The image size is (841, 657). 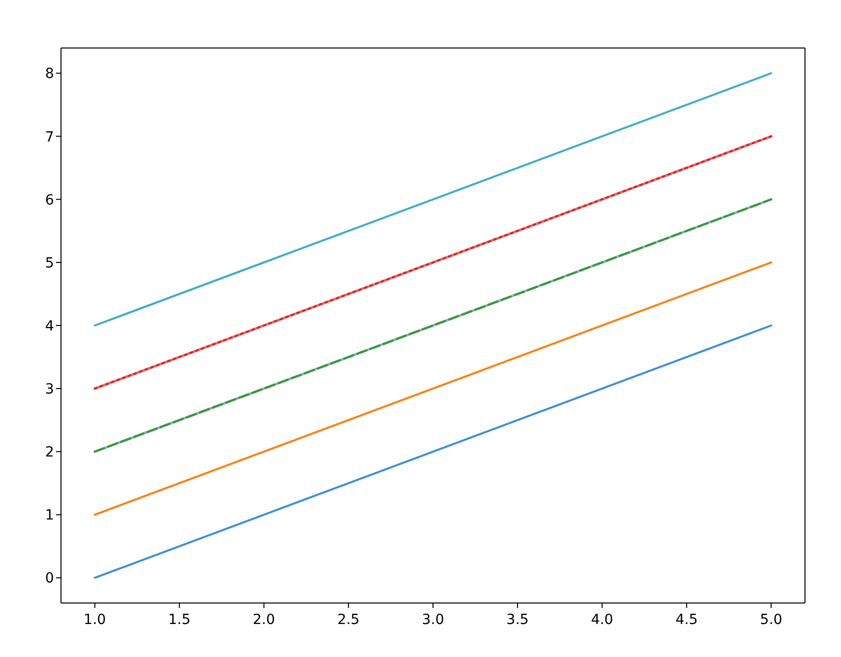 I want to click on y-tick-label: 8, so click(x=49, y=74).